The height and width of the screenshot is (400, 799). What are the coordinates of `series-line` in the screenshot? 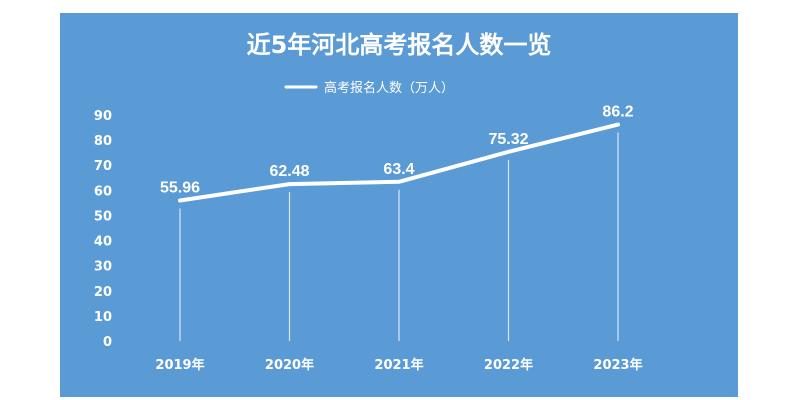 It's located at (399, 162).